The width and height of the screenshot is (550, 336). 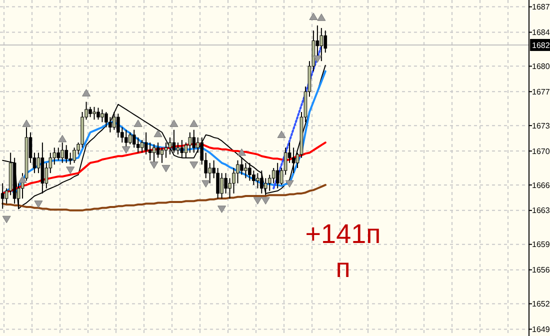 I want to click on y-tick-label: 1677, so click(x=541, y=91).